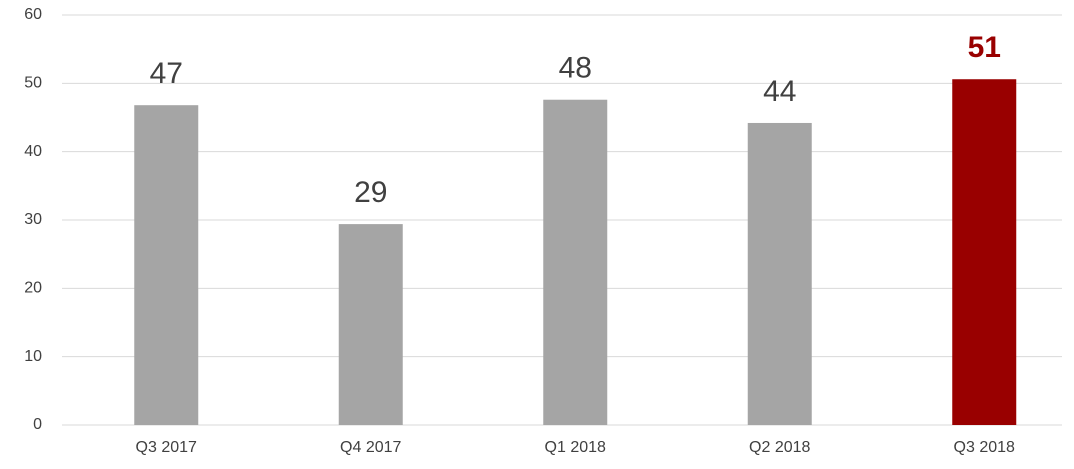 This screenshot has height=469, width=1074. Describe the element at coordinates (984, 447) in the screenshot. I see `x-tick-label: Q3 2018` at that location.